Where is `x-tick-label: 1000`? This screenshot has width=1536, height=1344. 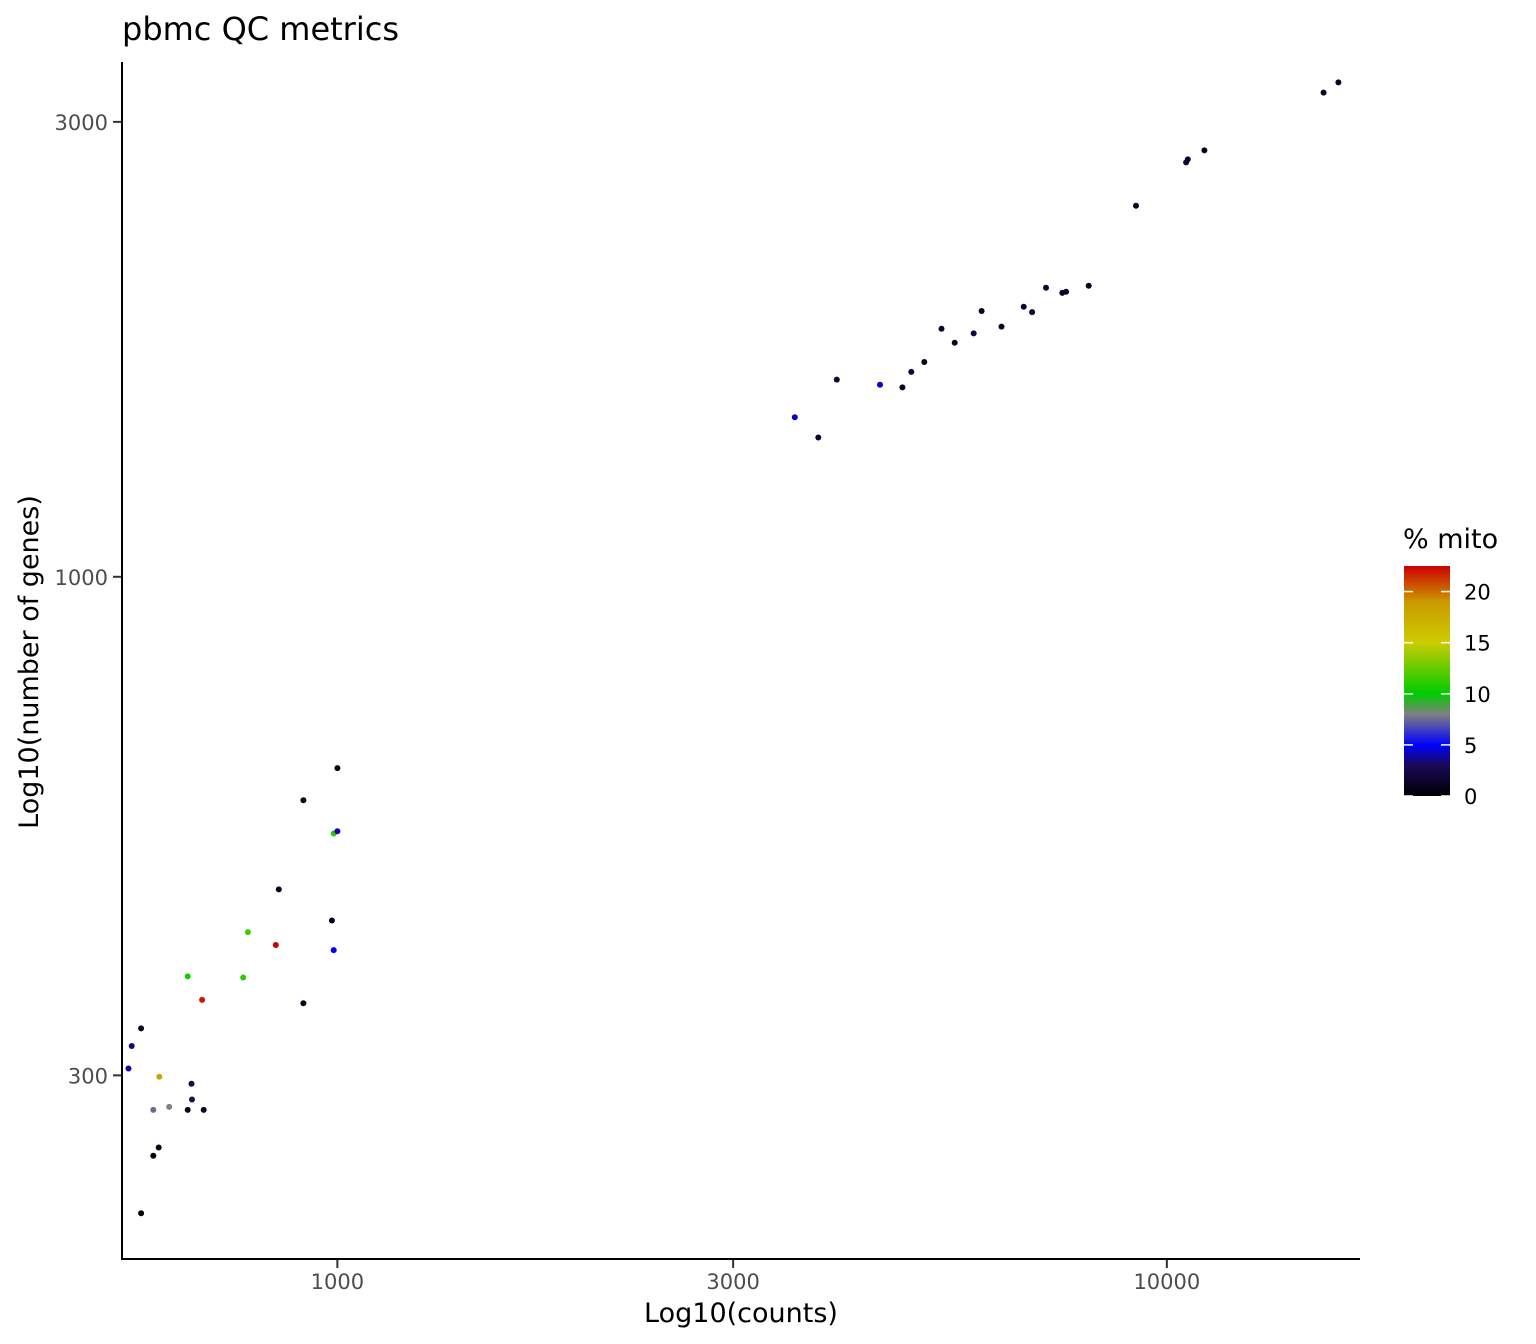 x-tick-label: 1000 is located at coordinates (337, 1282).